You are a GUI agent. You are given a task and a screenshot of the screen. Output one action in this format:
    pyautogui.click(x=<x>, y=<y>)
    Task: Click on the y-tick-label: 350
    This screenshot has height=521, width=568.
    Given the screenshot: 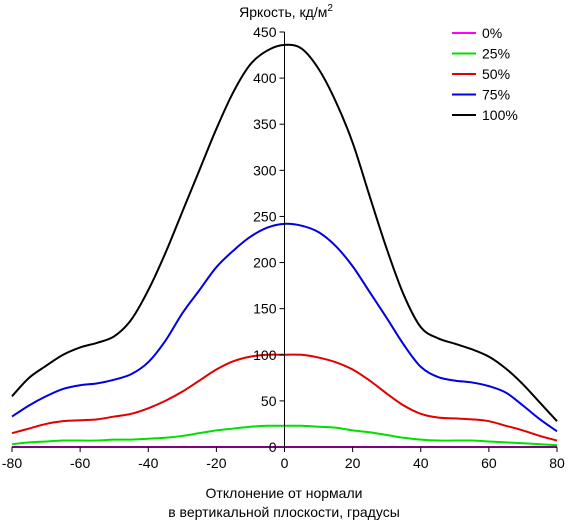 What is the action you would take?
    pyautogui.click(x=265, y=124)
    